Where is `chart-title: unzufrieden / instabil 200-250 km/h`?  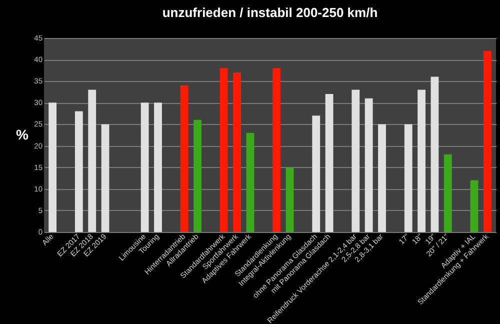 chart-title: unzufrieden / instabil 200-250 km/h is located at coordinates (270, 12).